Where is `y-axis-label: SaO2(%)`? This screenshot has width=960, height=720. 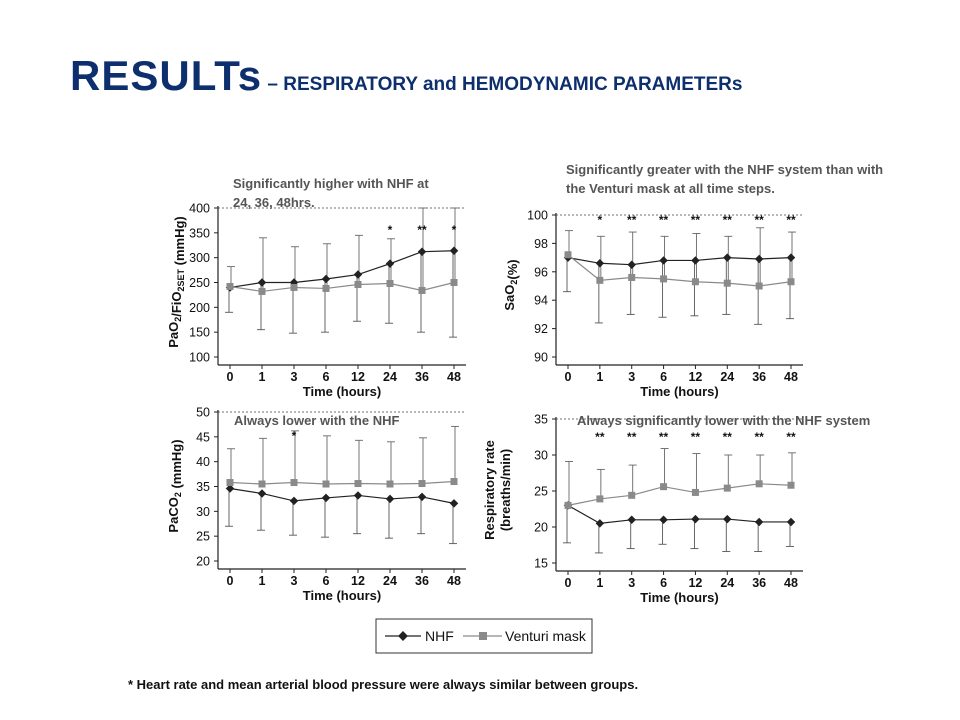 y-axis-label: SaO2(%) is located at coordinates (511, 284).